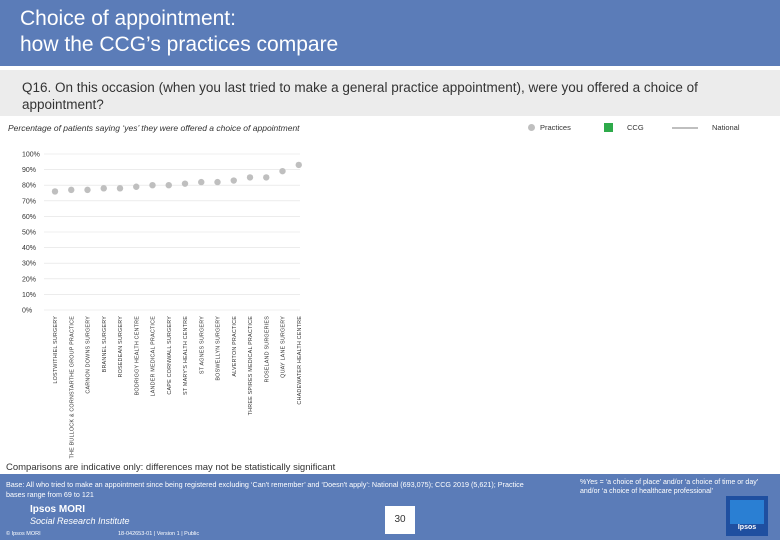 Image resolution: width=780 pixels, height=540 pixels. I want to click on legend-ccg-label: CCG, so click(635, 127).